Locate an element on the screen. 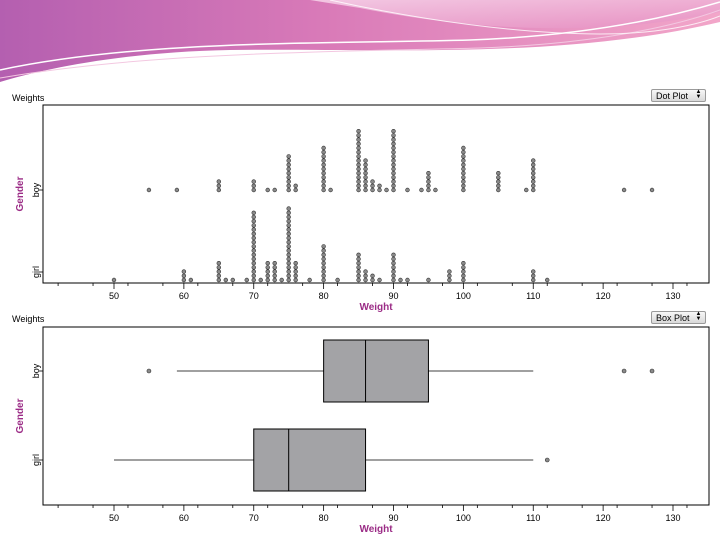 This screenshot has width=720, height=540. dot-plot-type-select: Dot Plot ▲ ▼ is located at coordinates (678, 95).